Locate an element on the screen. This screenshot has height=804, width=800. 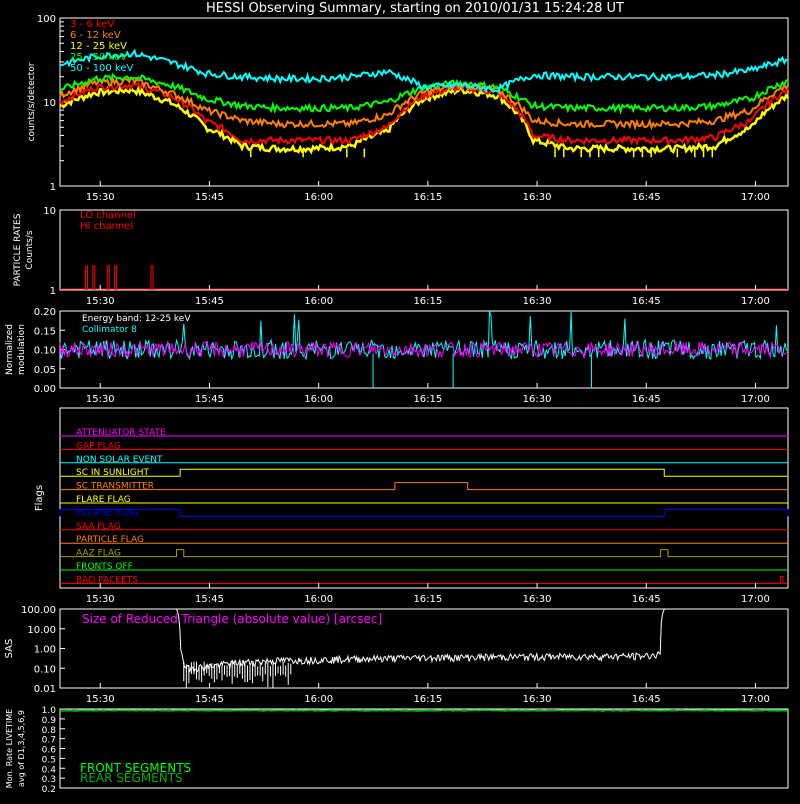
x-tick-label-3-2: 16:00 is located at coordinates (318, 399).